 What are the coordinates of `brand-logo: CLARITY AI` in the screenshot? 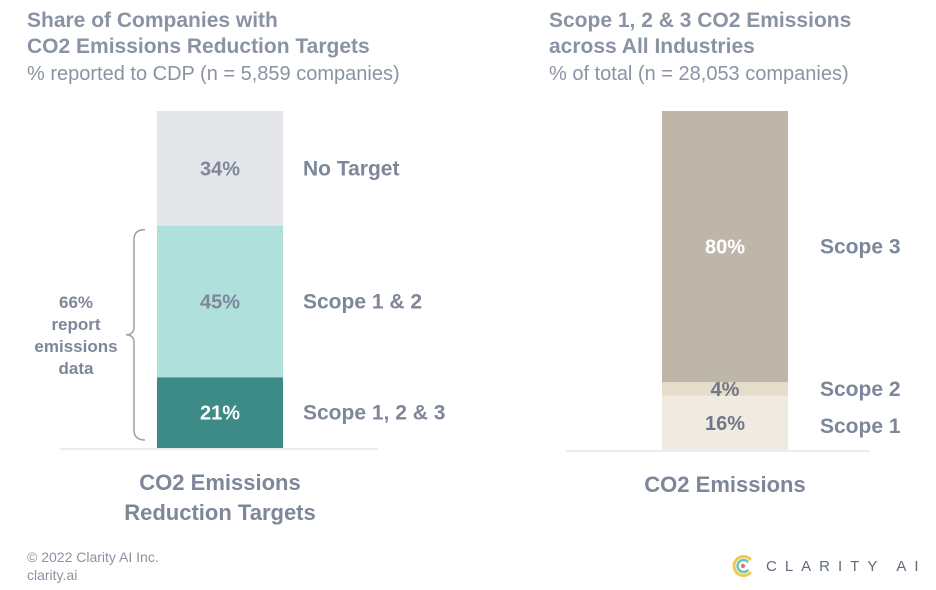 It's located at (828, 566).